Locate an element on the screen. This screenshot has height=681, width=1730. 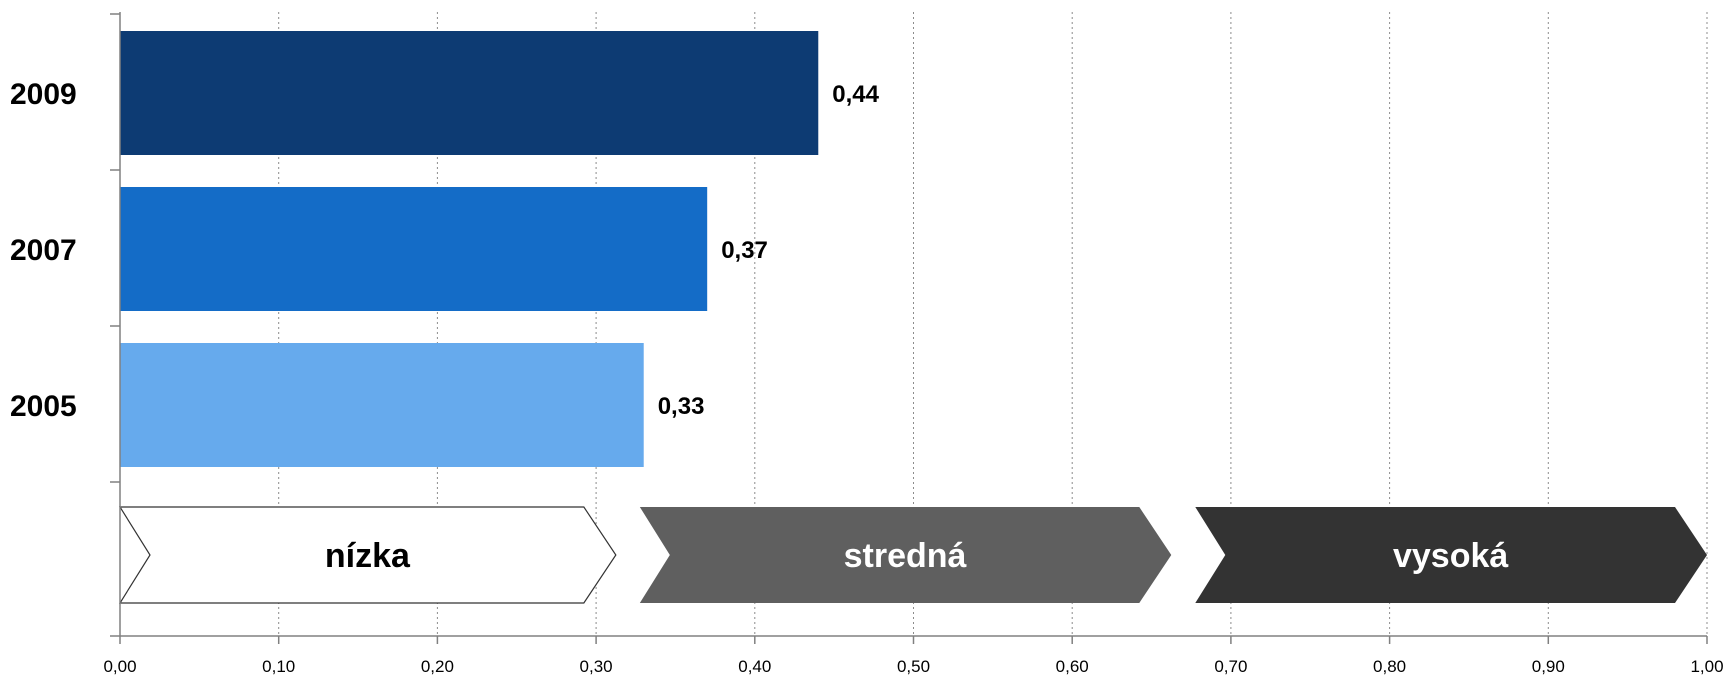
category-label: 2005 is located at coordinates (43, 406).